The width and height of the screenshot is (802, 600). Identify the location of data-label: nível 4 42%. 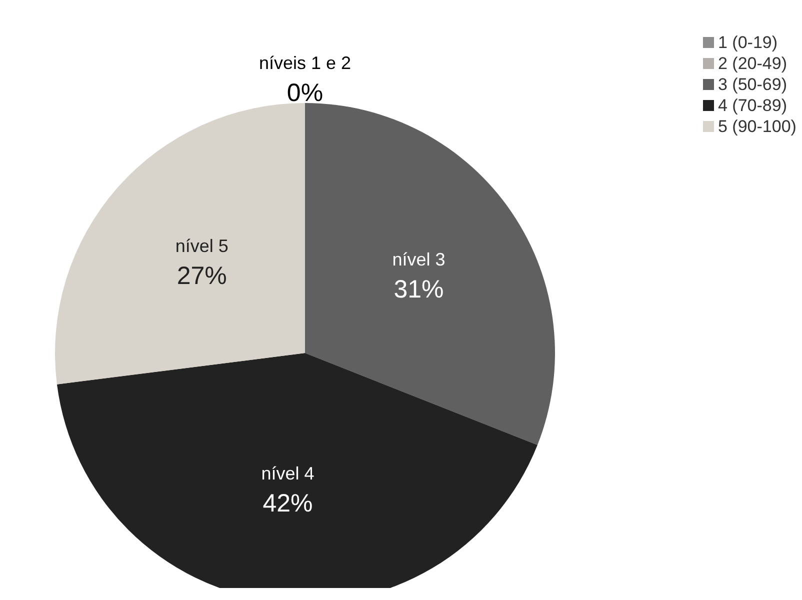
(287, 490).